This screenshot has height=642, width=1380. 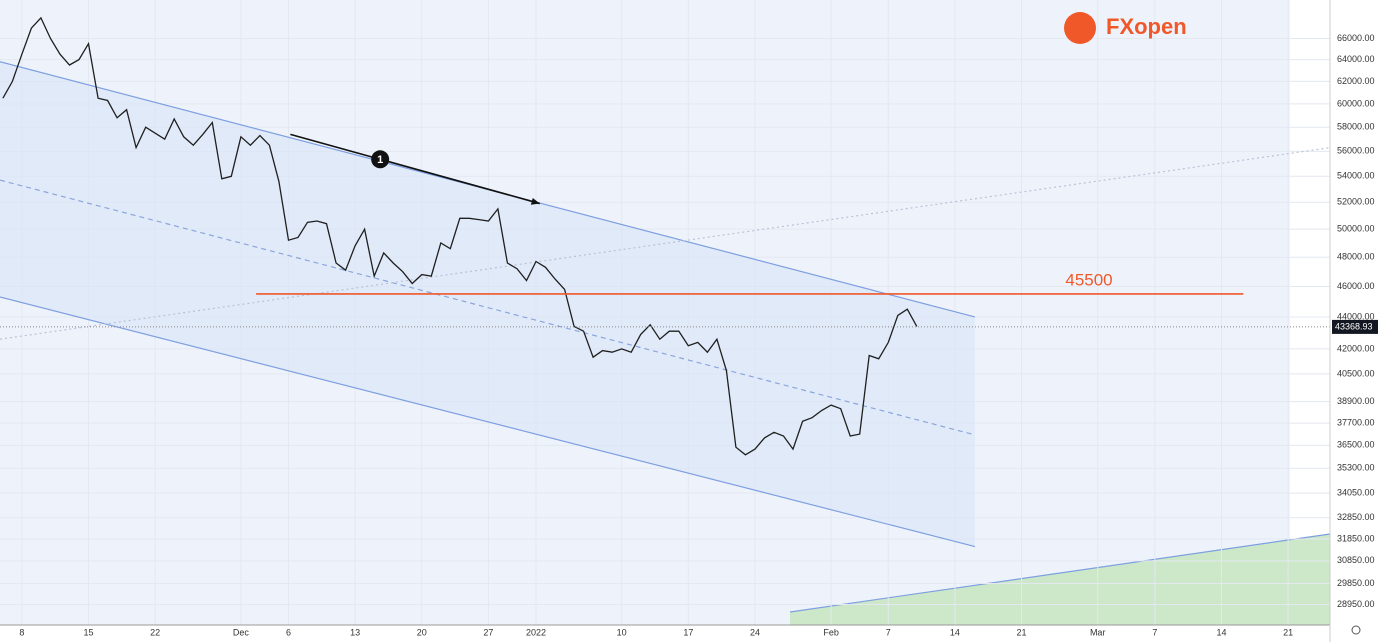 What do you see at coordinates (535, 201) in the screenshot?
I see `arrow-head` at bounding box center [535, 201].